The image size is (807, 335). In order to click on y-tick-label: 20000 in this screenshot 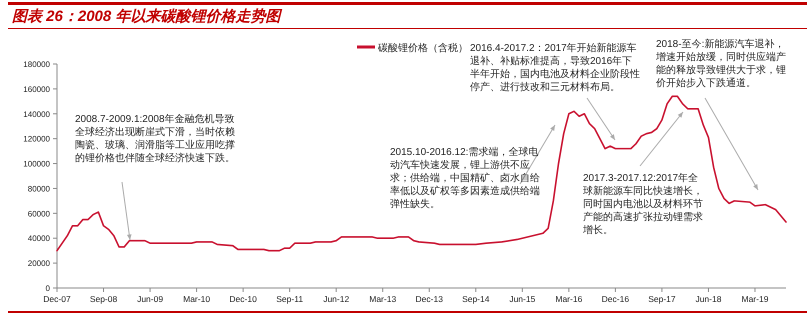, I will do `click(39, 263)`.